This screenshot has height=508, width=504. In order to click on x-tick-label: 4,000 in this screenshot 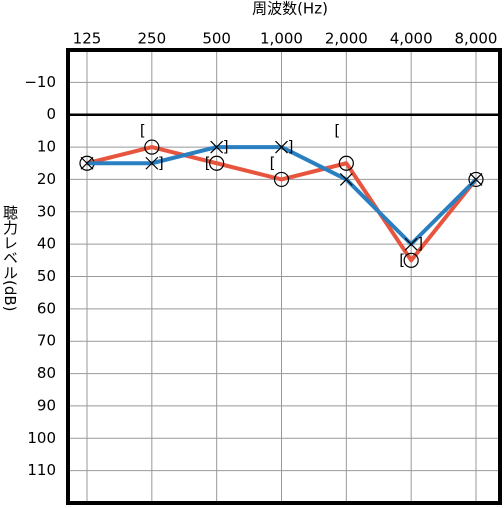, I will do `click(411, 39)`.